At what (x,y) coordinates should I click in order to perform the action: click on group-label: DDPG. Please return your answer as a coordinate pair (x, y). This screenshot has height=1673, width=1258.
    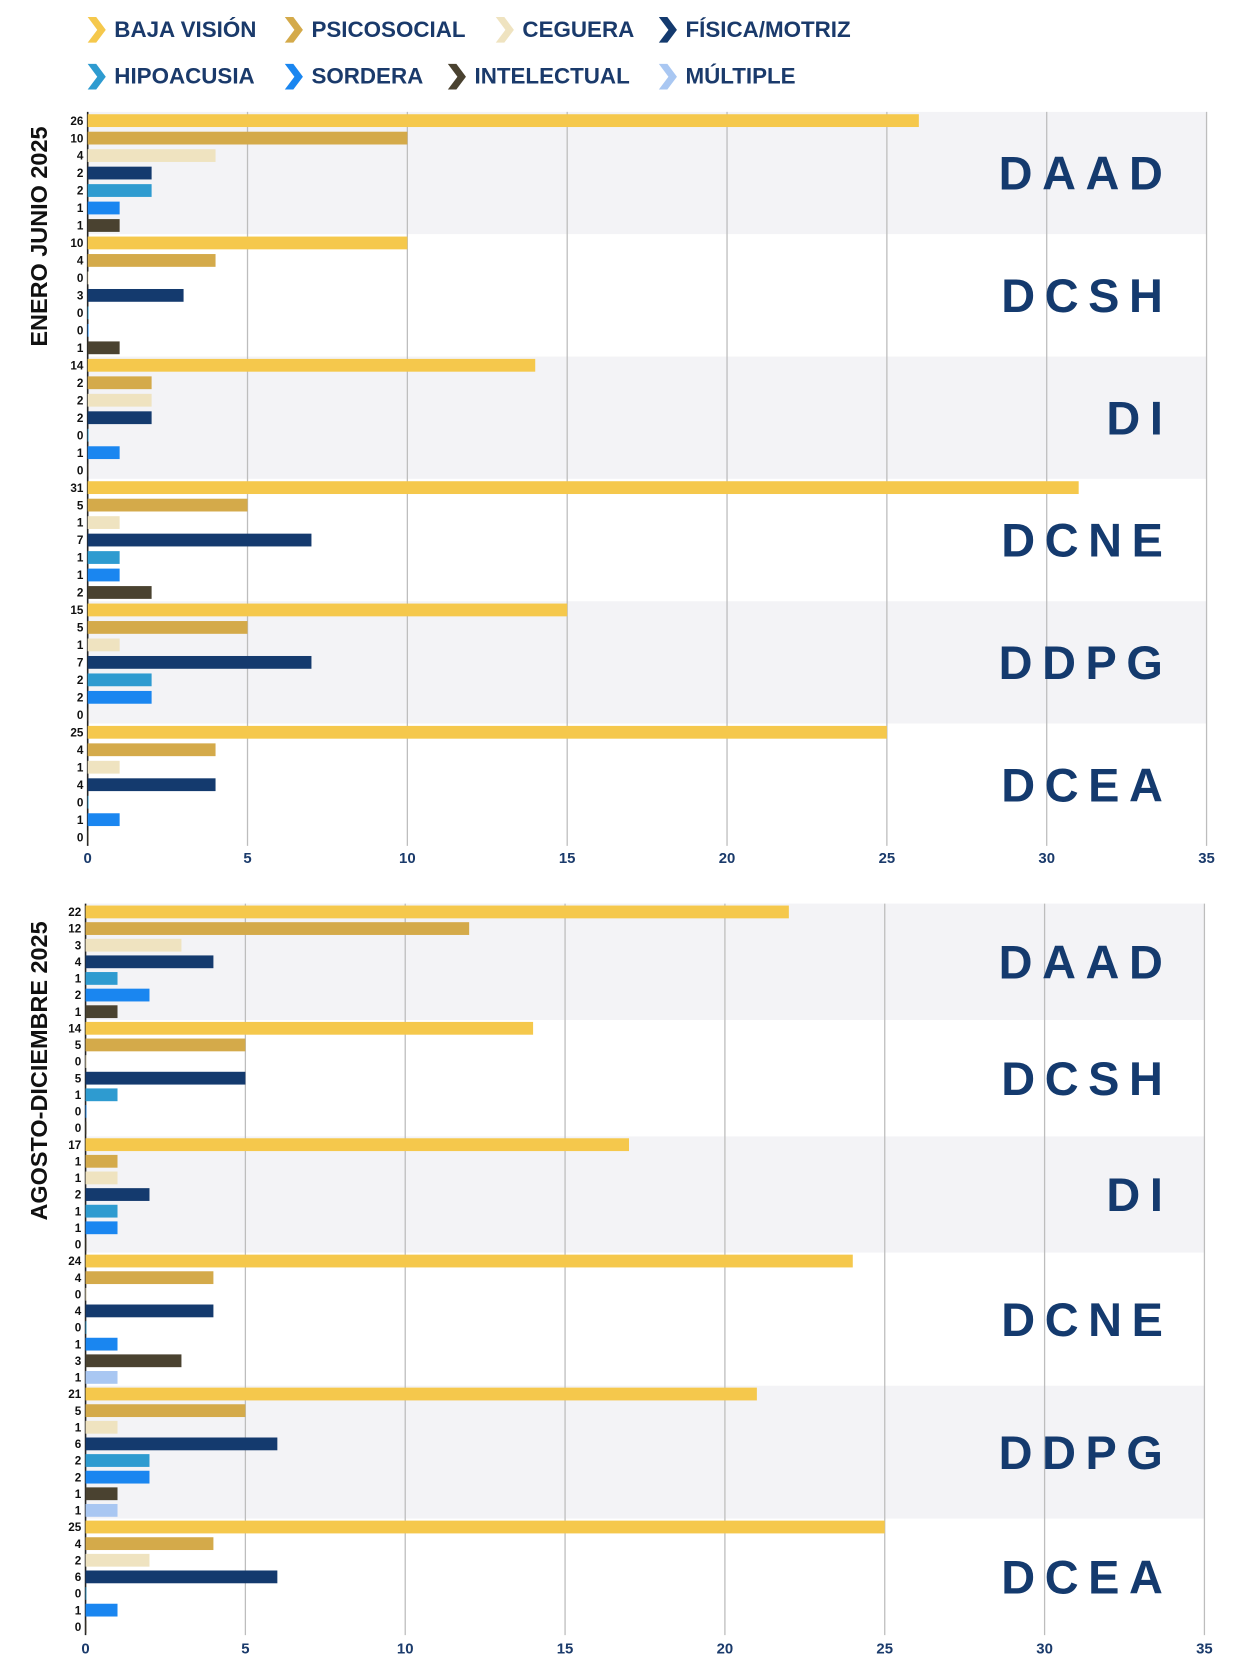
    Looking at the image, I should click on (1086, 663).